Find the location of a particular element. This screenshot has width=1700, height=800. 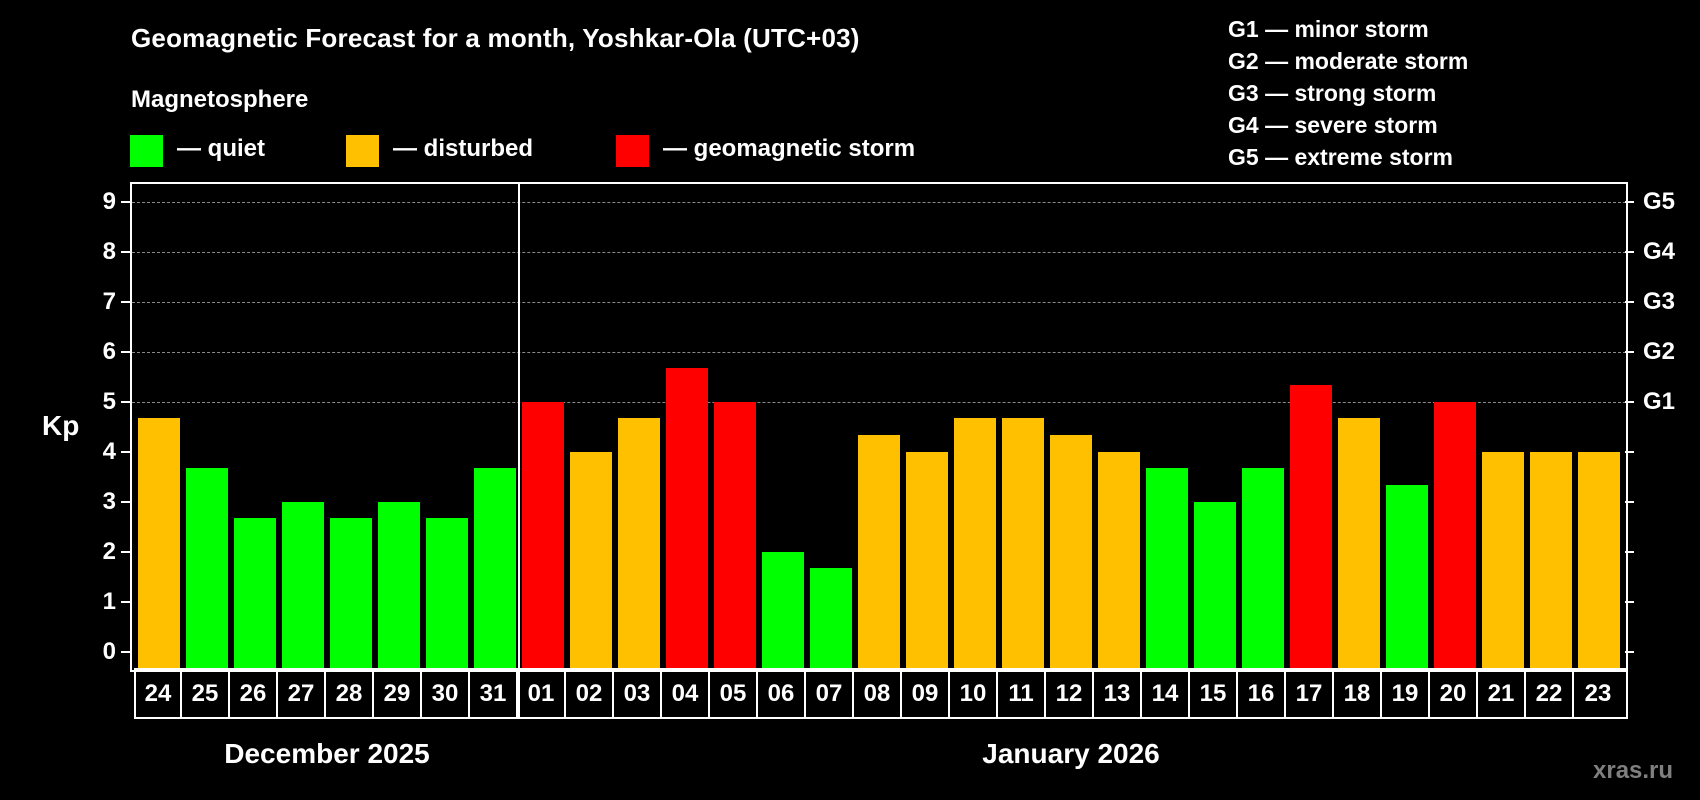

date-cell: 31 is located at coordinates (494, 693).